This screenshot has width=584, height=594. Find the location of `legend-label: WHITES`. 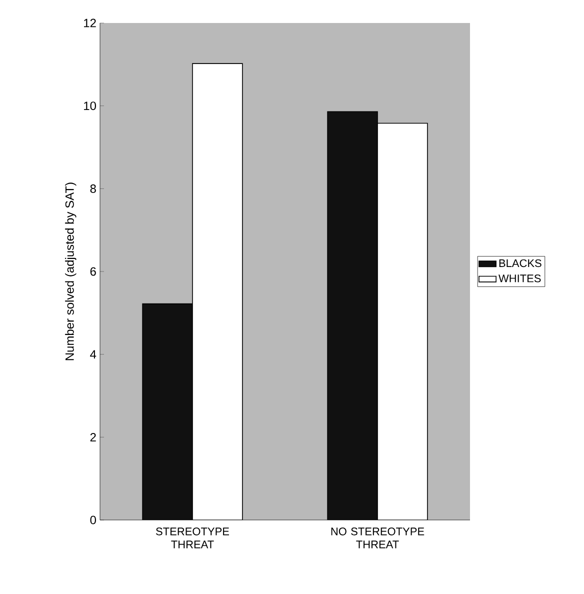

legend-label: WHITES is located at coordinates (519, 278).